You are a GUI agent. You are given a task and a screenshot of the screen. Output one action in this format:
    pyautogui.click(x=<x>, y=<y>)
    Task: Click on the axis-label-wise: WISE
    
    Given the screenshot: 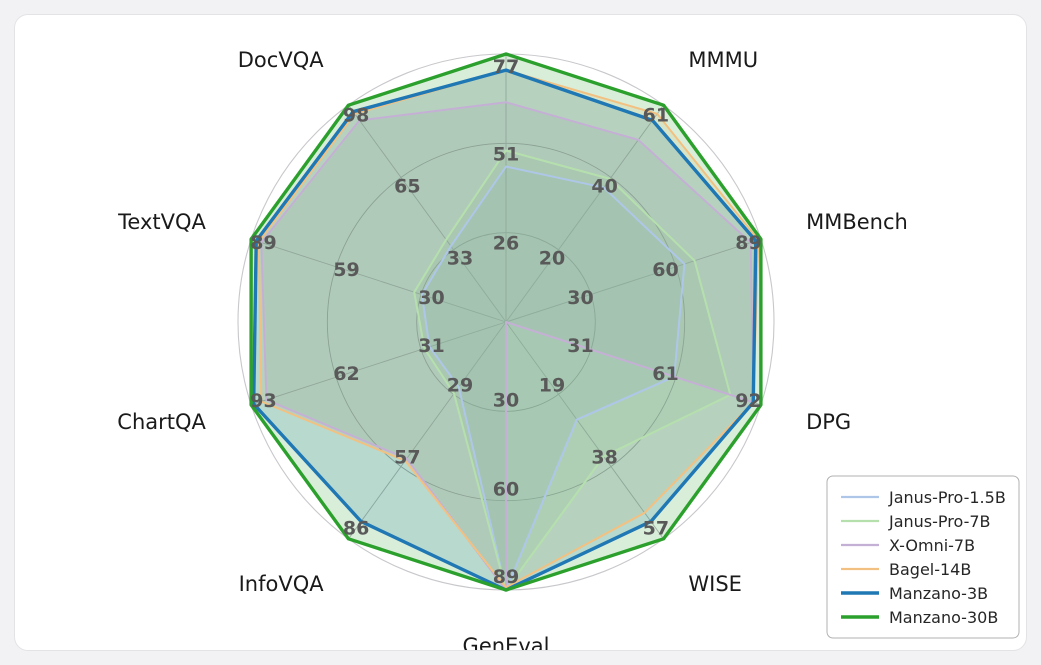 What is the action you would take?
    pyautogui.click(x=715, y=584)
    